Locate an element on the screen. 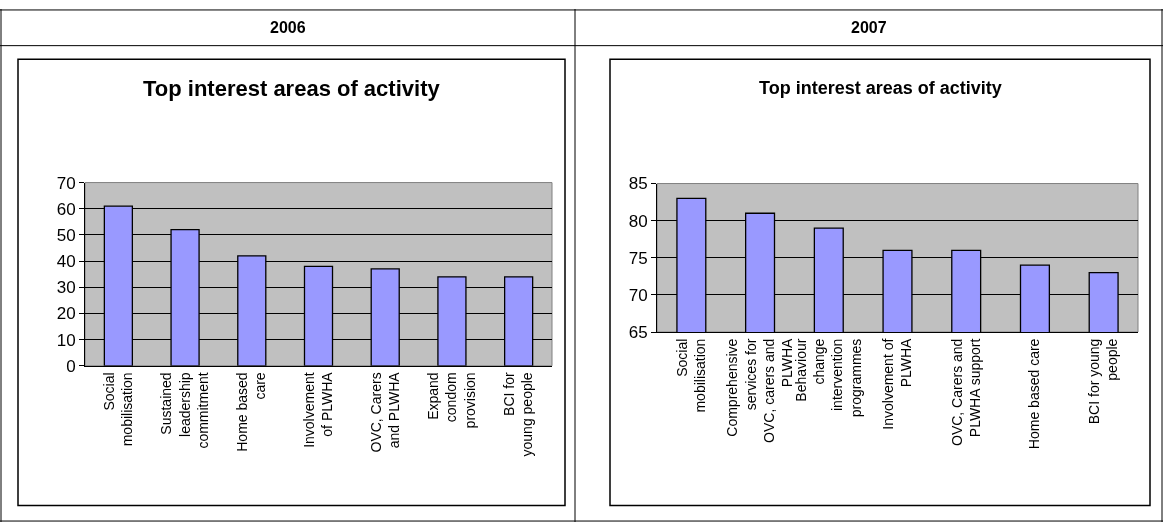  y-tick-label: 40 is located at coordinates (66, 262).